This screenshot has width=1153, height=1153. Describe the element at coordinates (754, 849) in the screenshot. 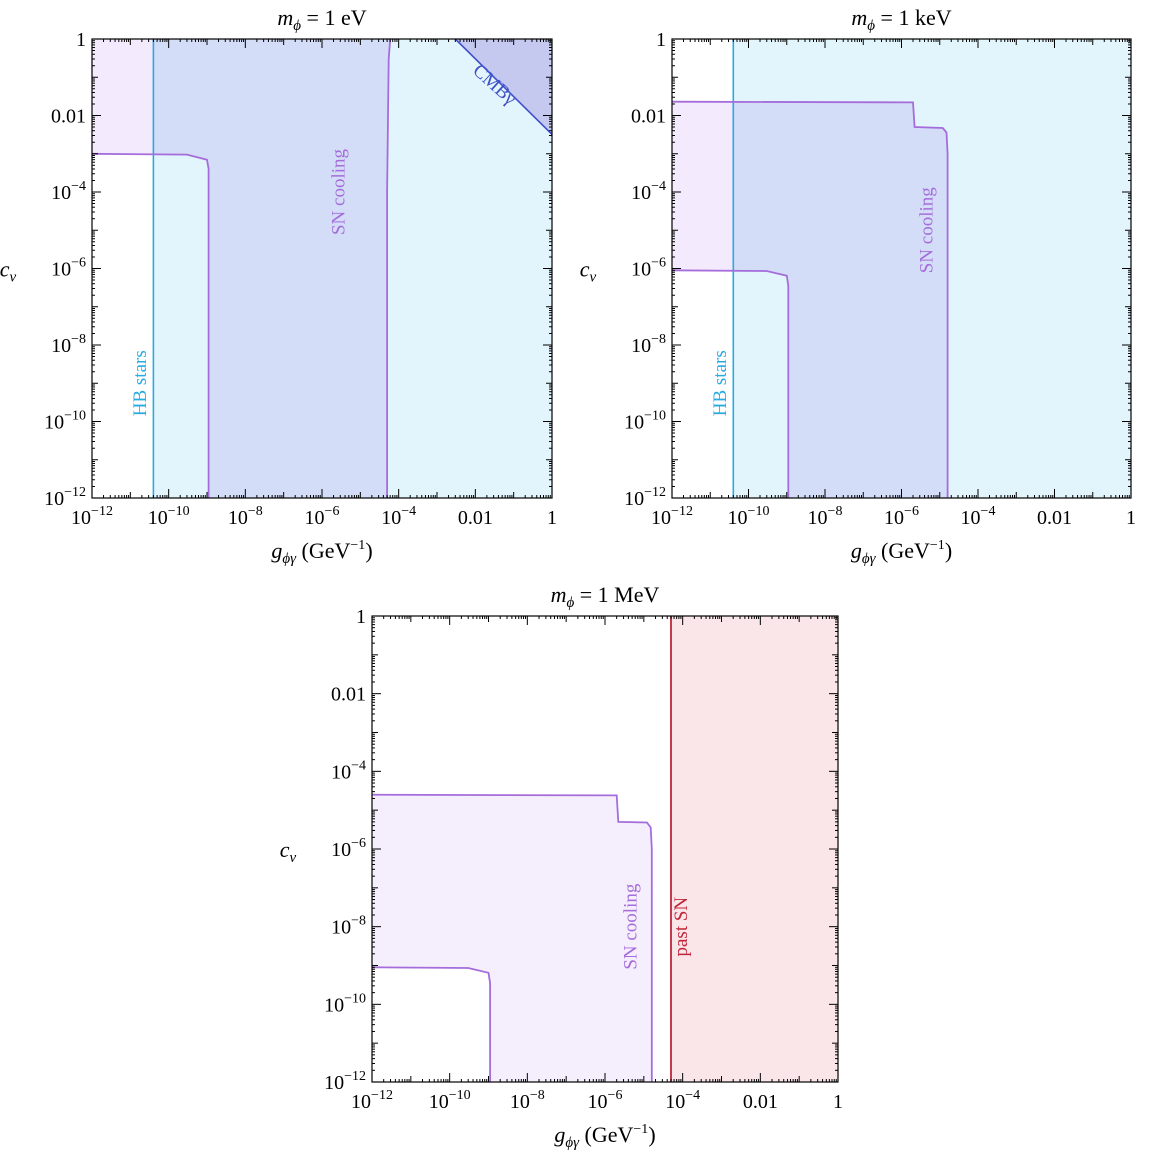

I see `region-fill-past-sn` at that location.